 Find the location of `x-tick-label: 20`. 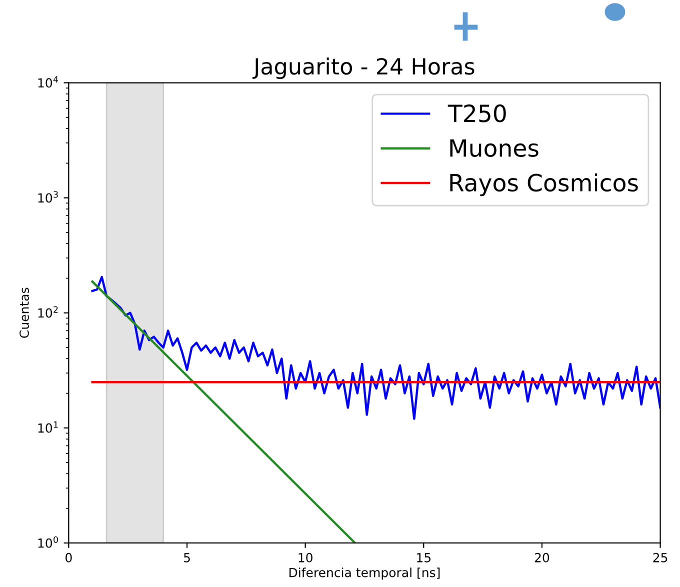

x-tick-label: 20 is located at coordinates (542, 557).